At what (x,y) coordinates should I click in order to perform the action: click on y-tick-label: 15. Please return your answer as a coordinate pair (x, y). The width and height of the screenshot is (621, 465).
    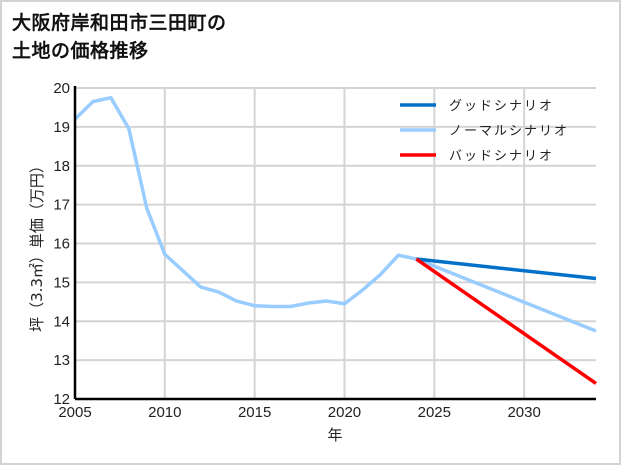
    Looking at the image, I should click on (61, 282).